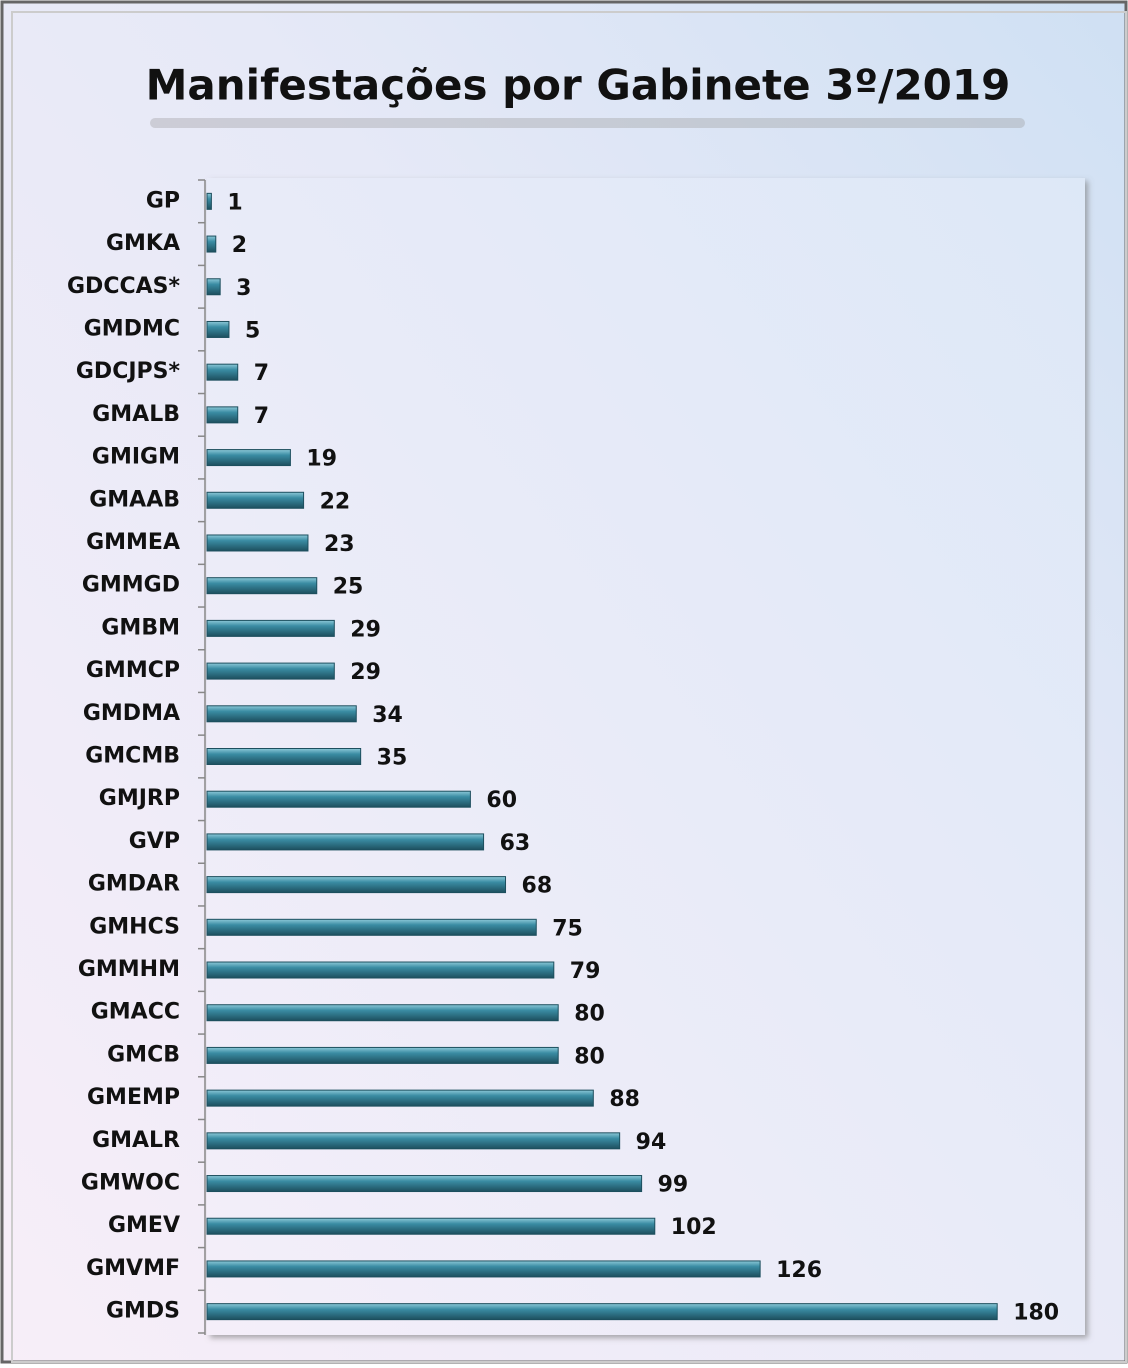 Image resolution: width=1128 pixels, height=1368 pixels. I want to click on y-tick-label: GMMHM, so click(129, 969).